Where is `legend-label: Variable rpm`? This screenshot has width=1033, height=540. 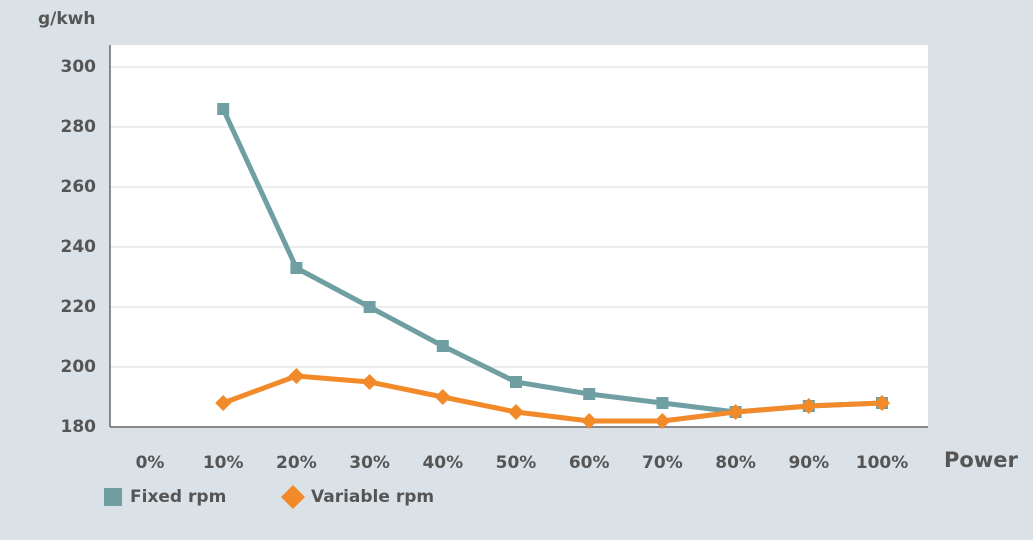 legend-label: Variable rpm is located at coordinates (372, 497).